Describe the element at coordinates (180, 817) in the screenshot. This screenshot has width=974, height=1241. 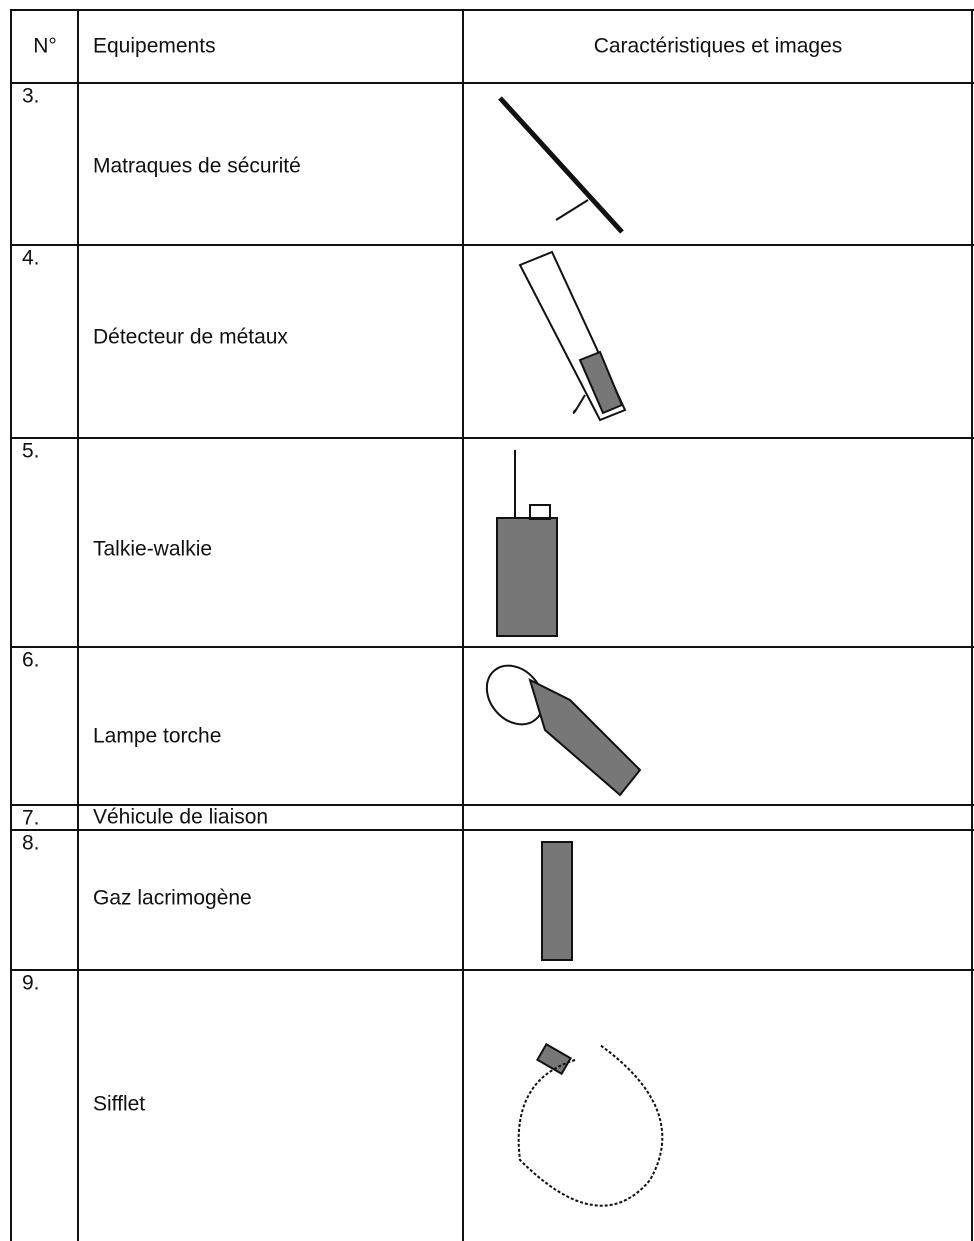
I see `equipment-name: Véhicule de liaison` at that location.